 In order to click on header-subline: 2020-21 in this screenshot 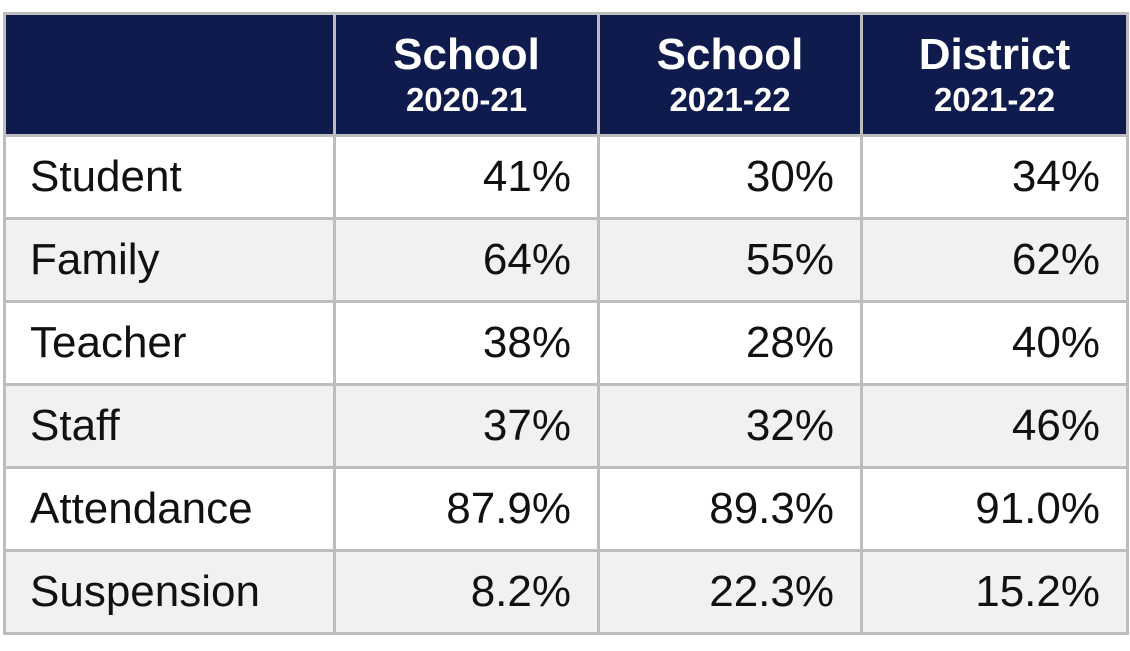, I will do `click(466, 99)`.